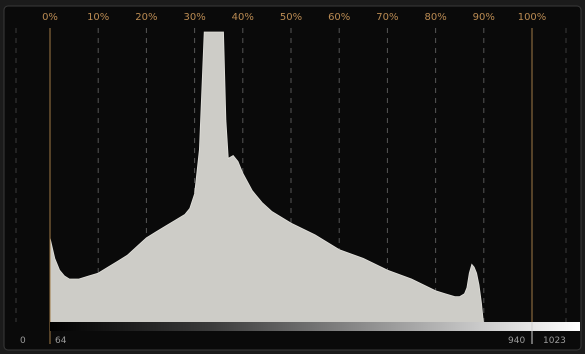 The width and height of the screenshot is (585, 354). Describe the element at coordinates (554, 341) in the screenshot. I see `code-label-max: 1023` at that location.